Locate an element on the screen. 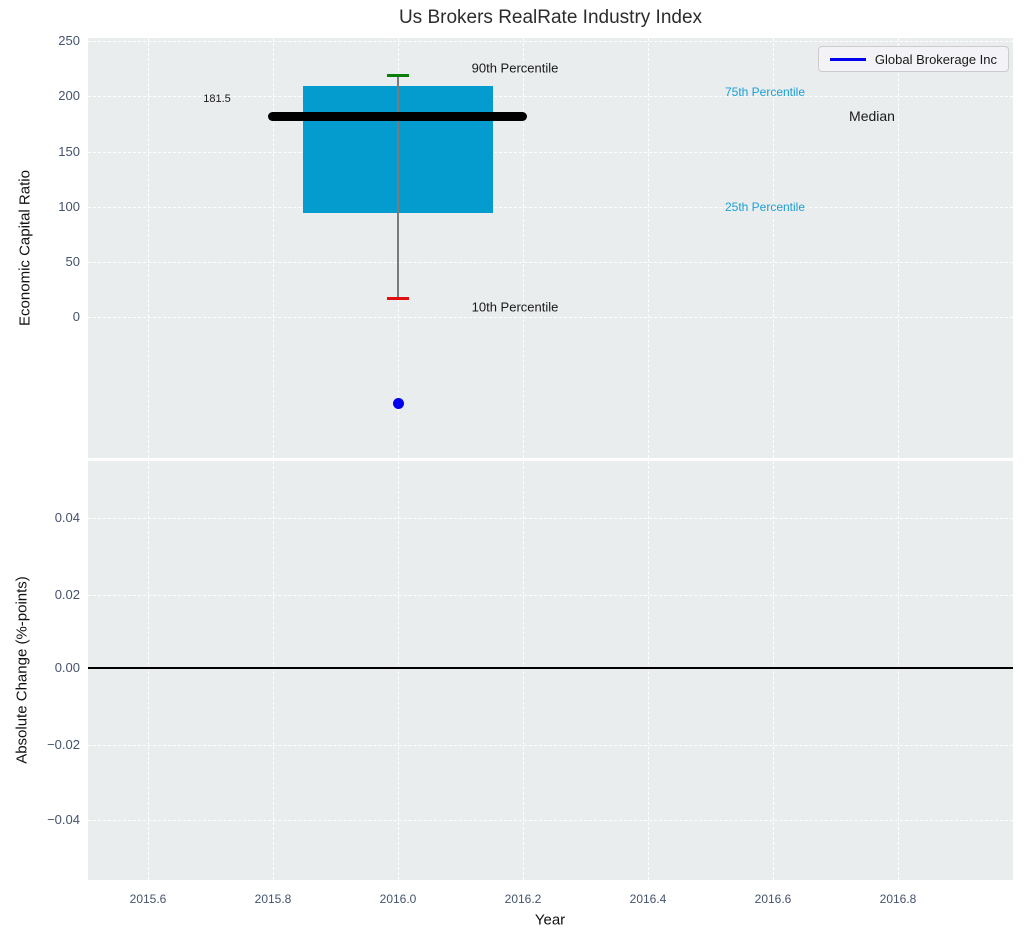  median-value-label: 181.5 is located at coordinates (217, 99).